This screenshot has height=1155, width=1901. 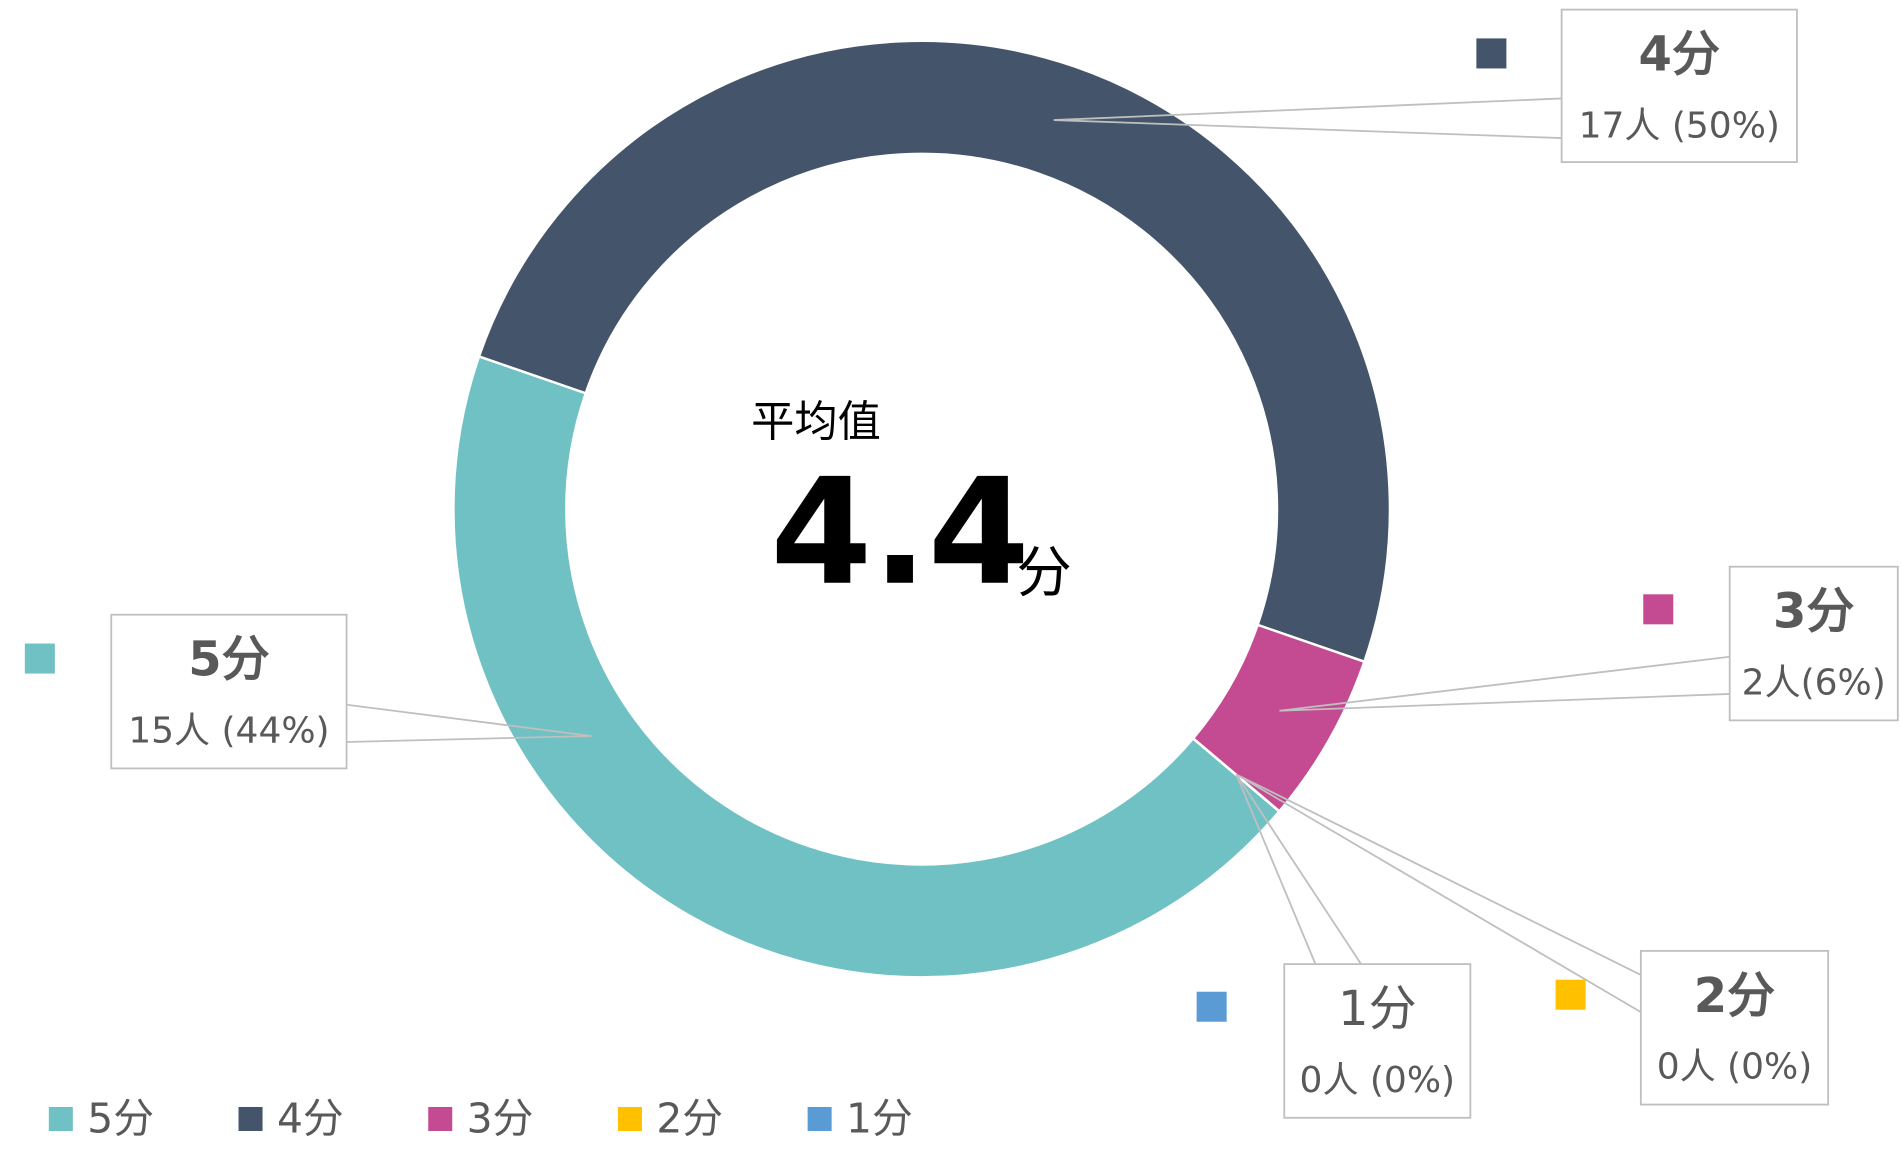 I want to click on center-value: 4.4, so click(x=899, y=532).